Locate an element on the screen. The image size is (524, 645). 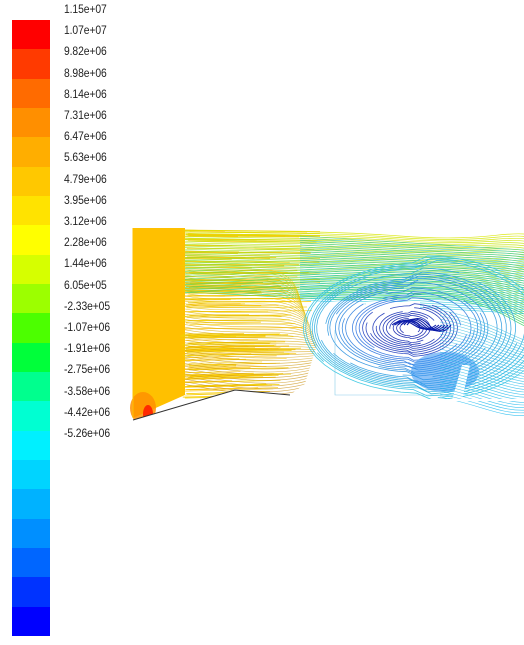
colorbar-label: 7.31e+06 is located at coordinates (85, 115).